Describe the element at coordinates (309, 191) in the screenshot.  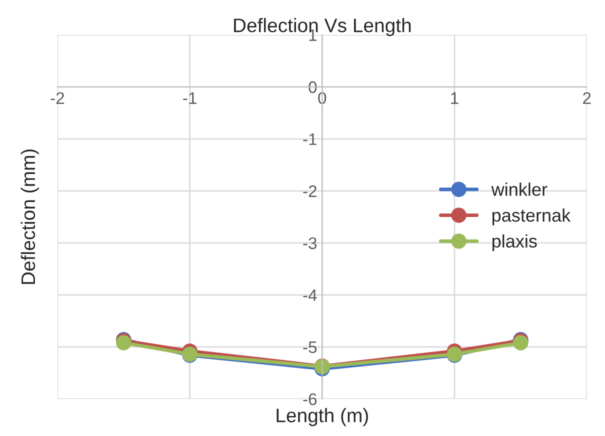
I see `y-tick-label: -2` at that location.